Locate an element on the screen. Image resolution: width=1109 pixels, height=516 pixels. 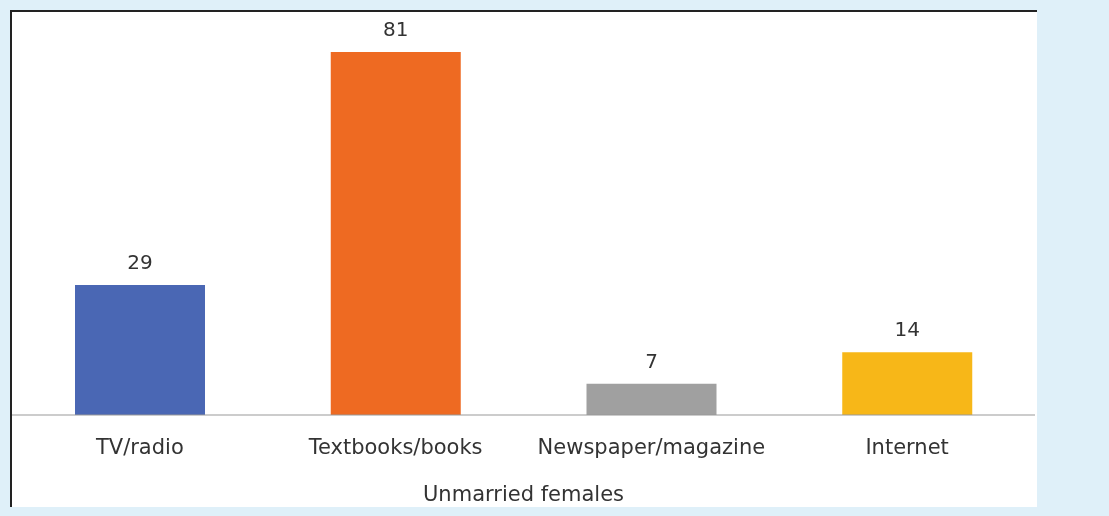
x-tick-label: Textbooks/books is located at coordinates (395, 446).